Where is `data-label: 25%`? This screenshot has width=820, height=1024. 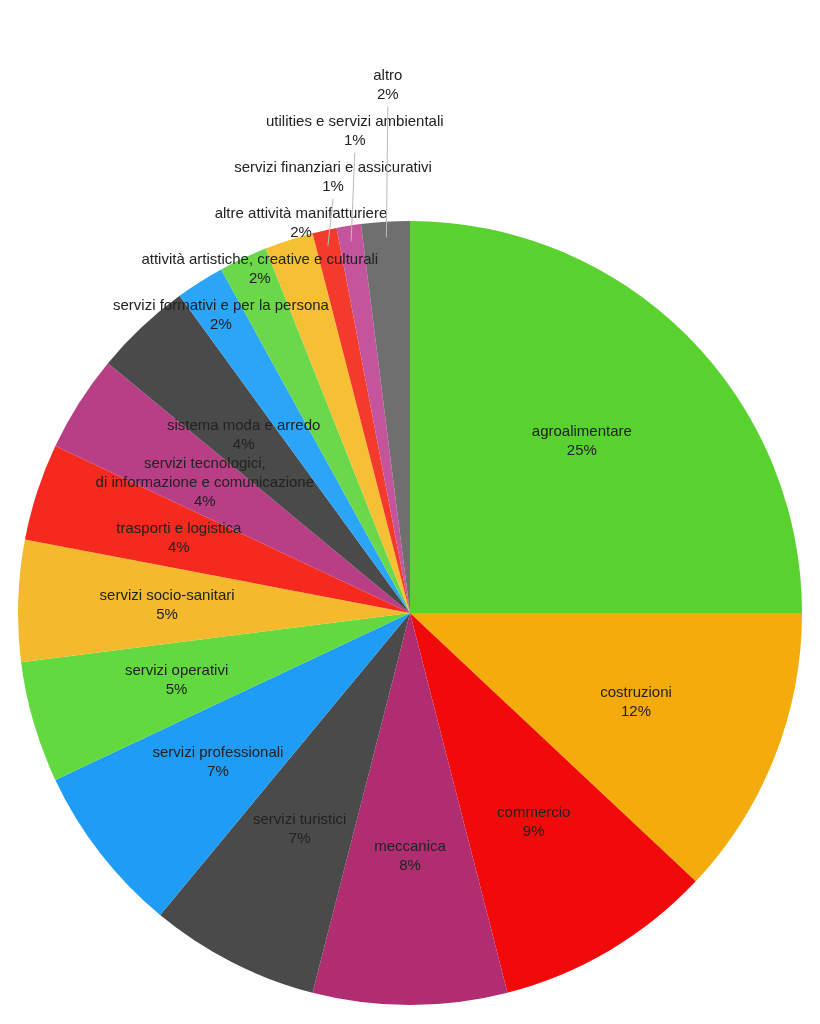 data-label: 25% is located at coordinates (581, 449).